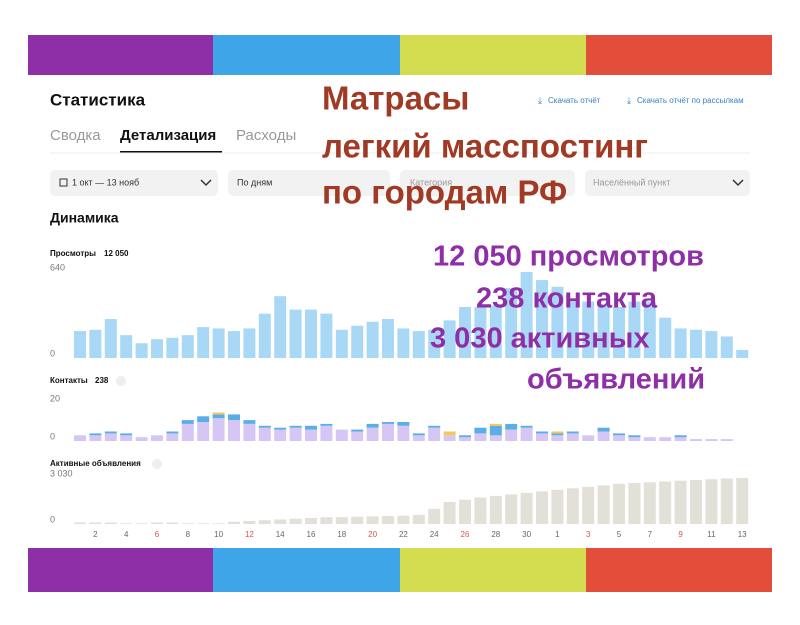 This screenshot has width=800, height=625. Describe the element at coordinates (168, 135) in the screenshot. I see `tab-active: Детализация` at that location.